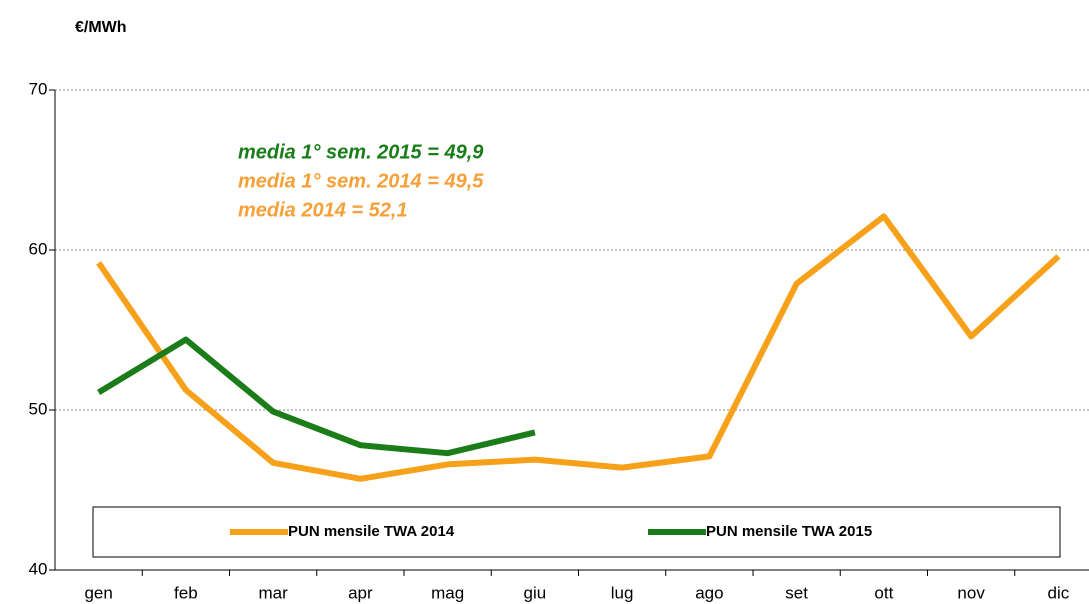 This screenshot has height=604, width=1089. I want to click on annotation: media 2014 = 52,1, so click(323, 210).